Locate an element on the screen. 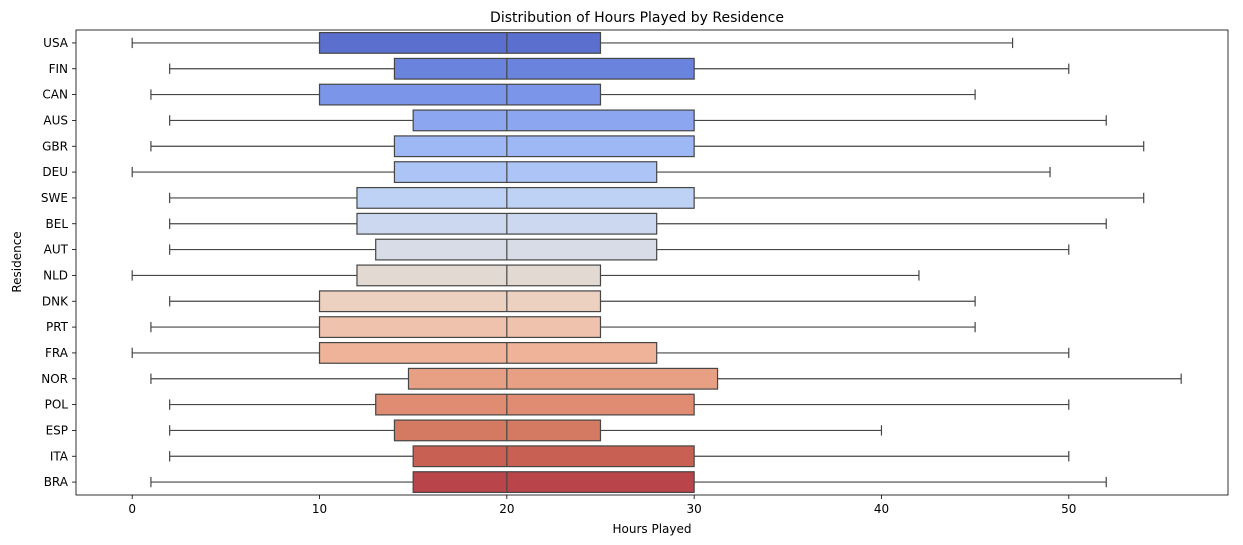 This screenshot has width=1243, height=545. box-deu is located at coordinates (591, 172).